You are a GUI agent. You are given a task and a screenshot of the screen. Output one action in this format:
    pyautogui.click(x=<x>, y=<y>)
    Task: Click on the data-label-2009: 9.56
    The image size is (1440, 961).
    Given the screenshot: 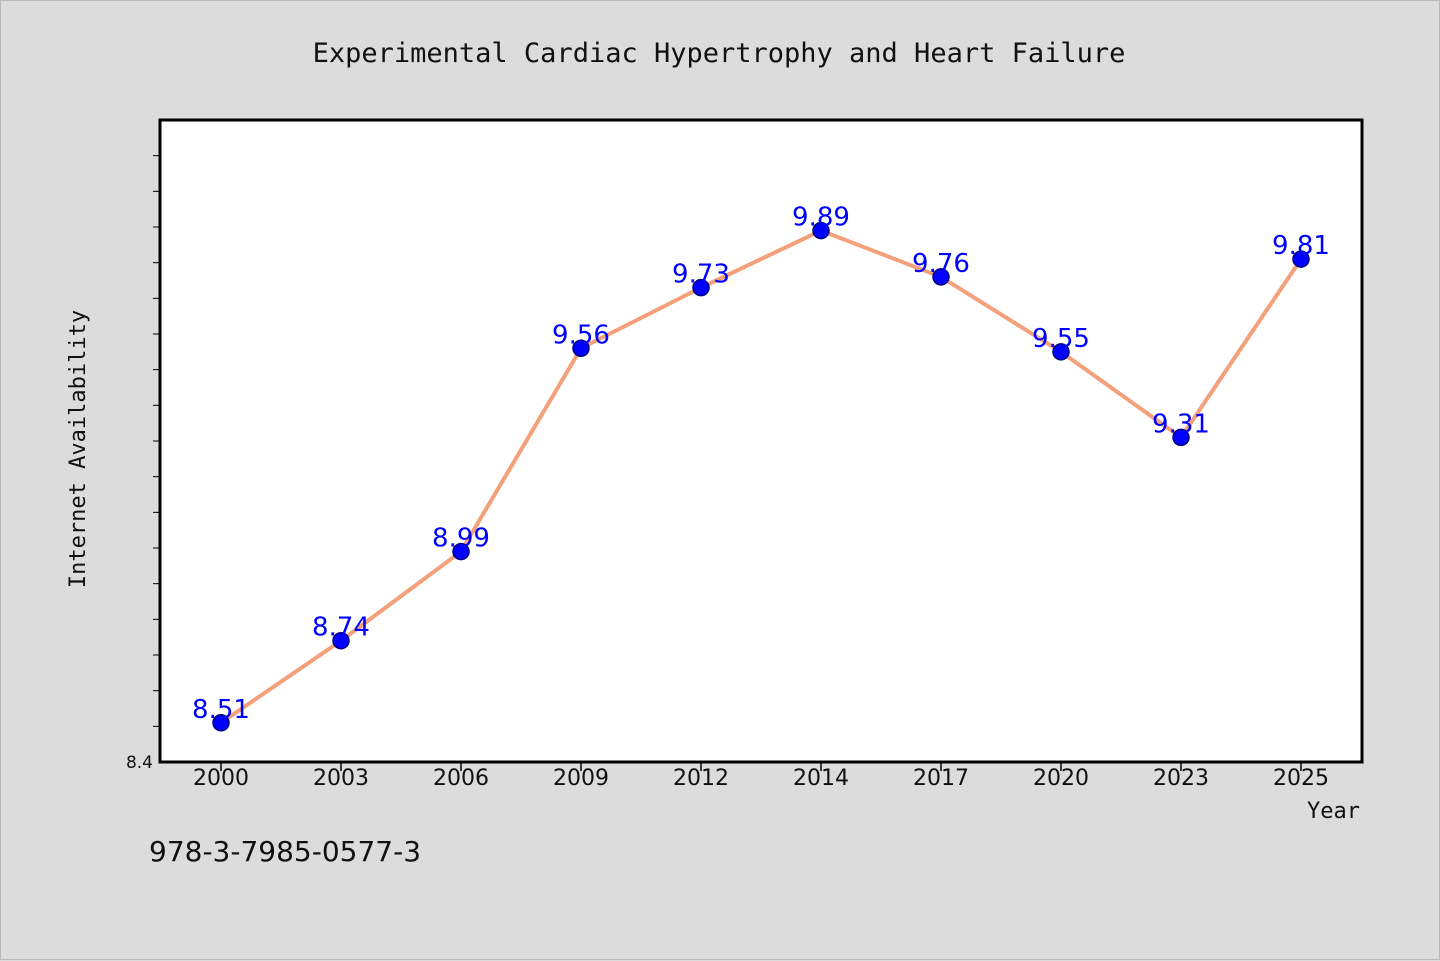 What is the action you would take?
    pyautogui.click(x=581, y=335)
    